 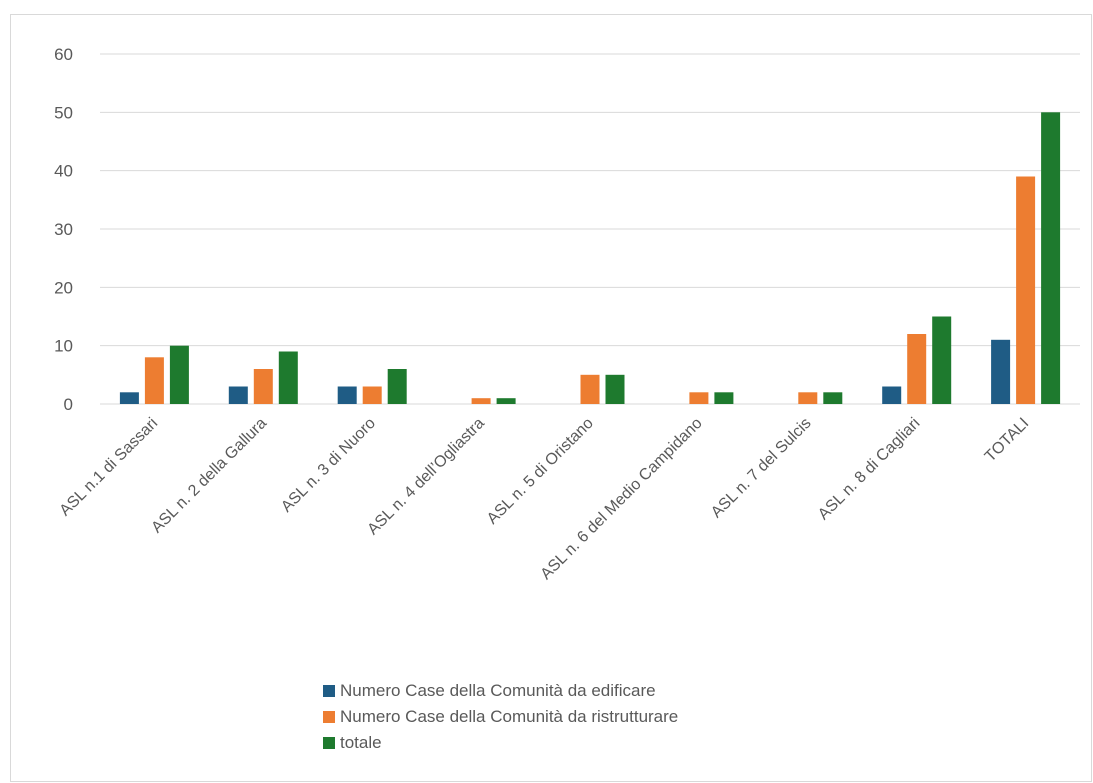 What do you see at coordinates (361, 742) in the screenshot?
I see `legend-label-totale: totale` at bounding box center [361, 742].